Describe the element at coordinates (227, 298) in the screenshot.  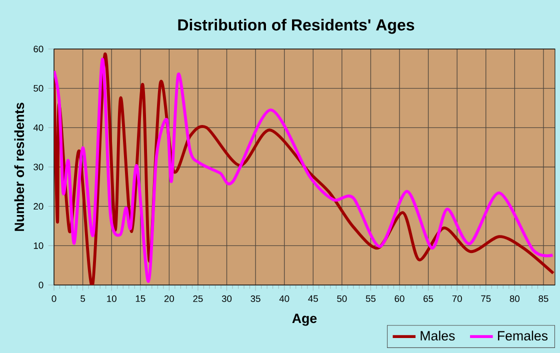
I see `x-tick-label: 30` at that location.